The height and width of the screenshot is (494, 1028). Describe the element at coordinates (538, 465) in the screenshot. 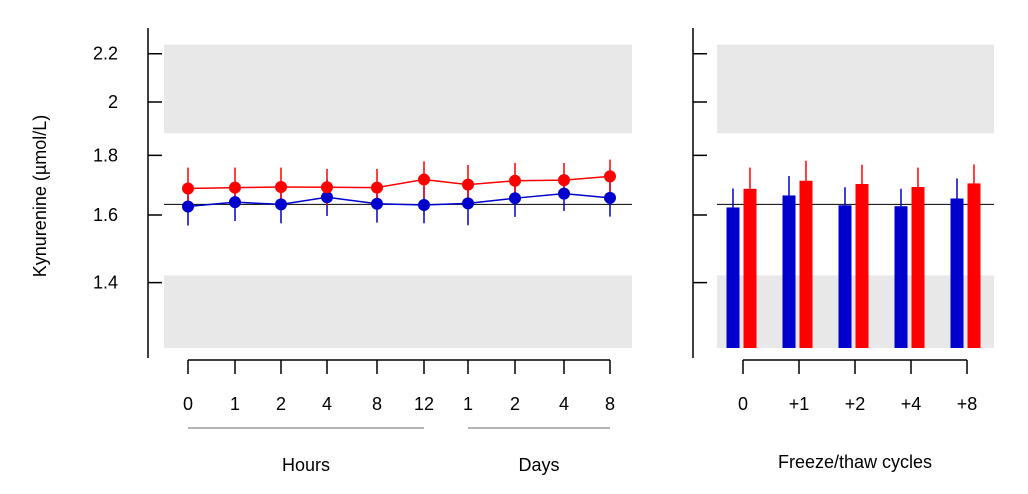

I see `group-label: Days` at that location.